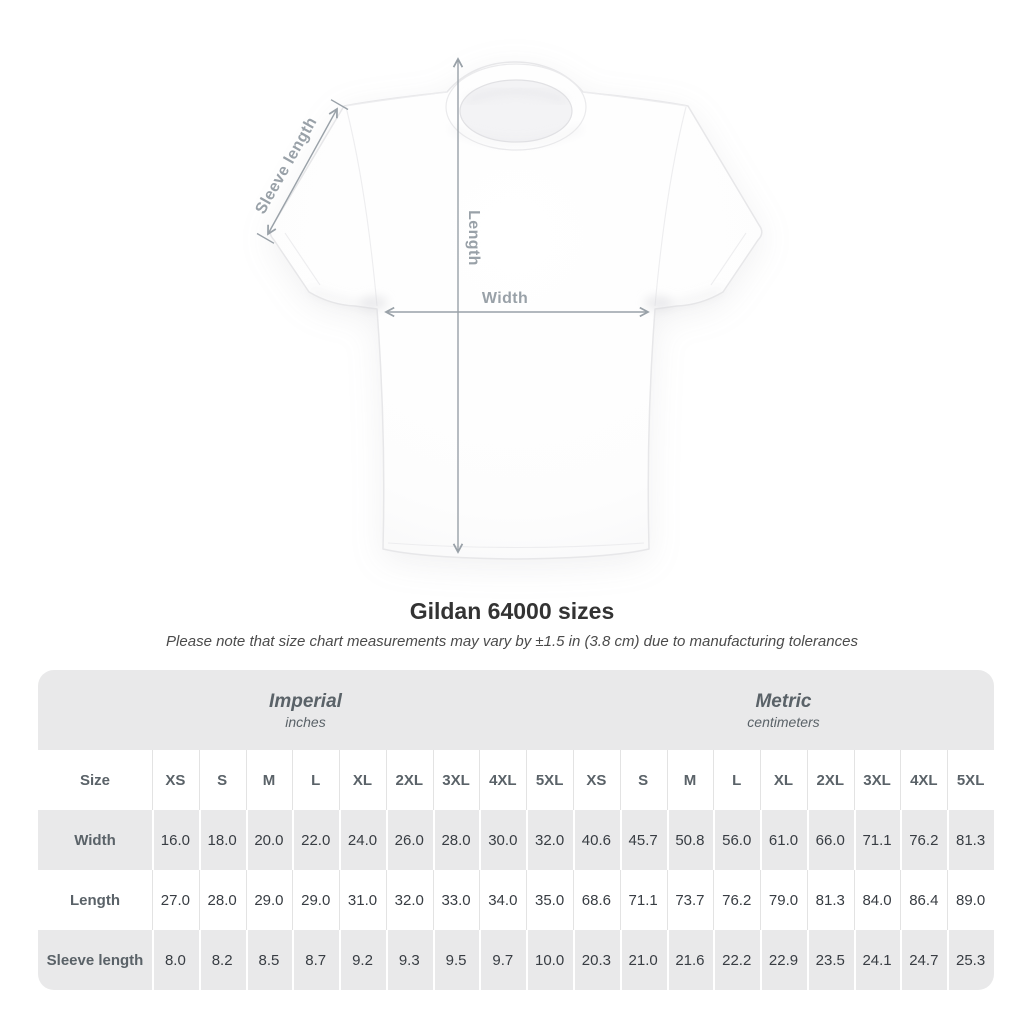 This screenshot has height=1024, width=1024. What do you see at coordinates (456, 960) in the screenshot?
I see `imperial-value: 9.5` at bounding box center [456, 960].